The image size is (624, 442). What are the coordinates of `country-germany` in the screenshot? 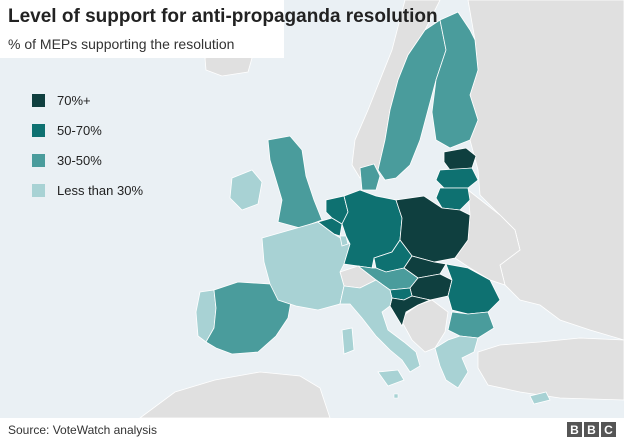 It's located at (372, 229).